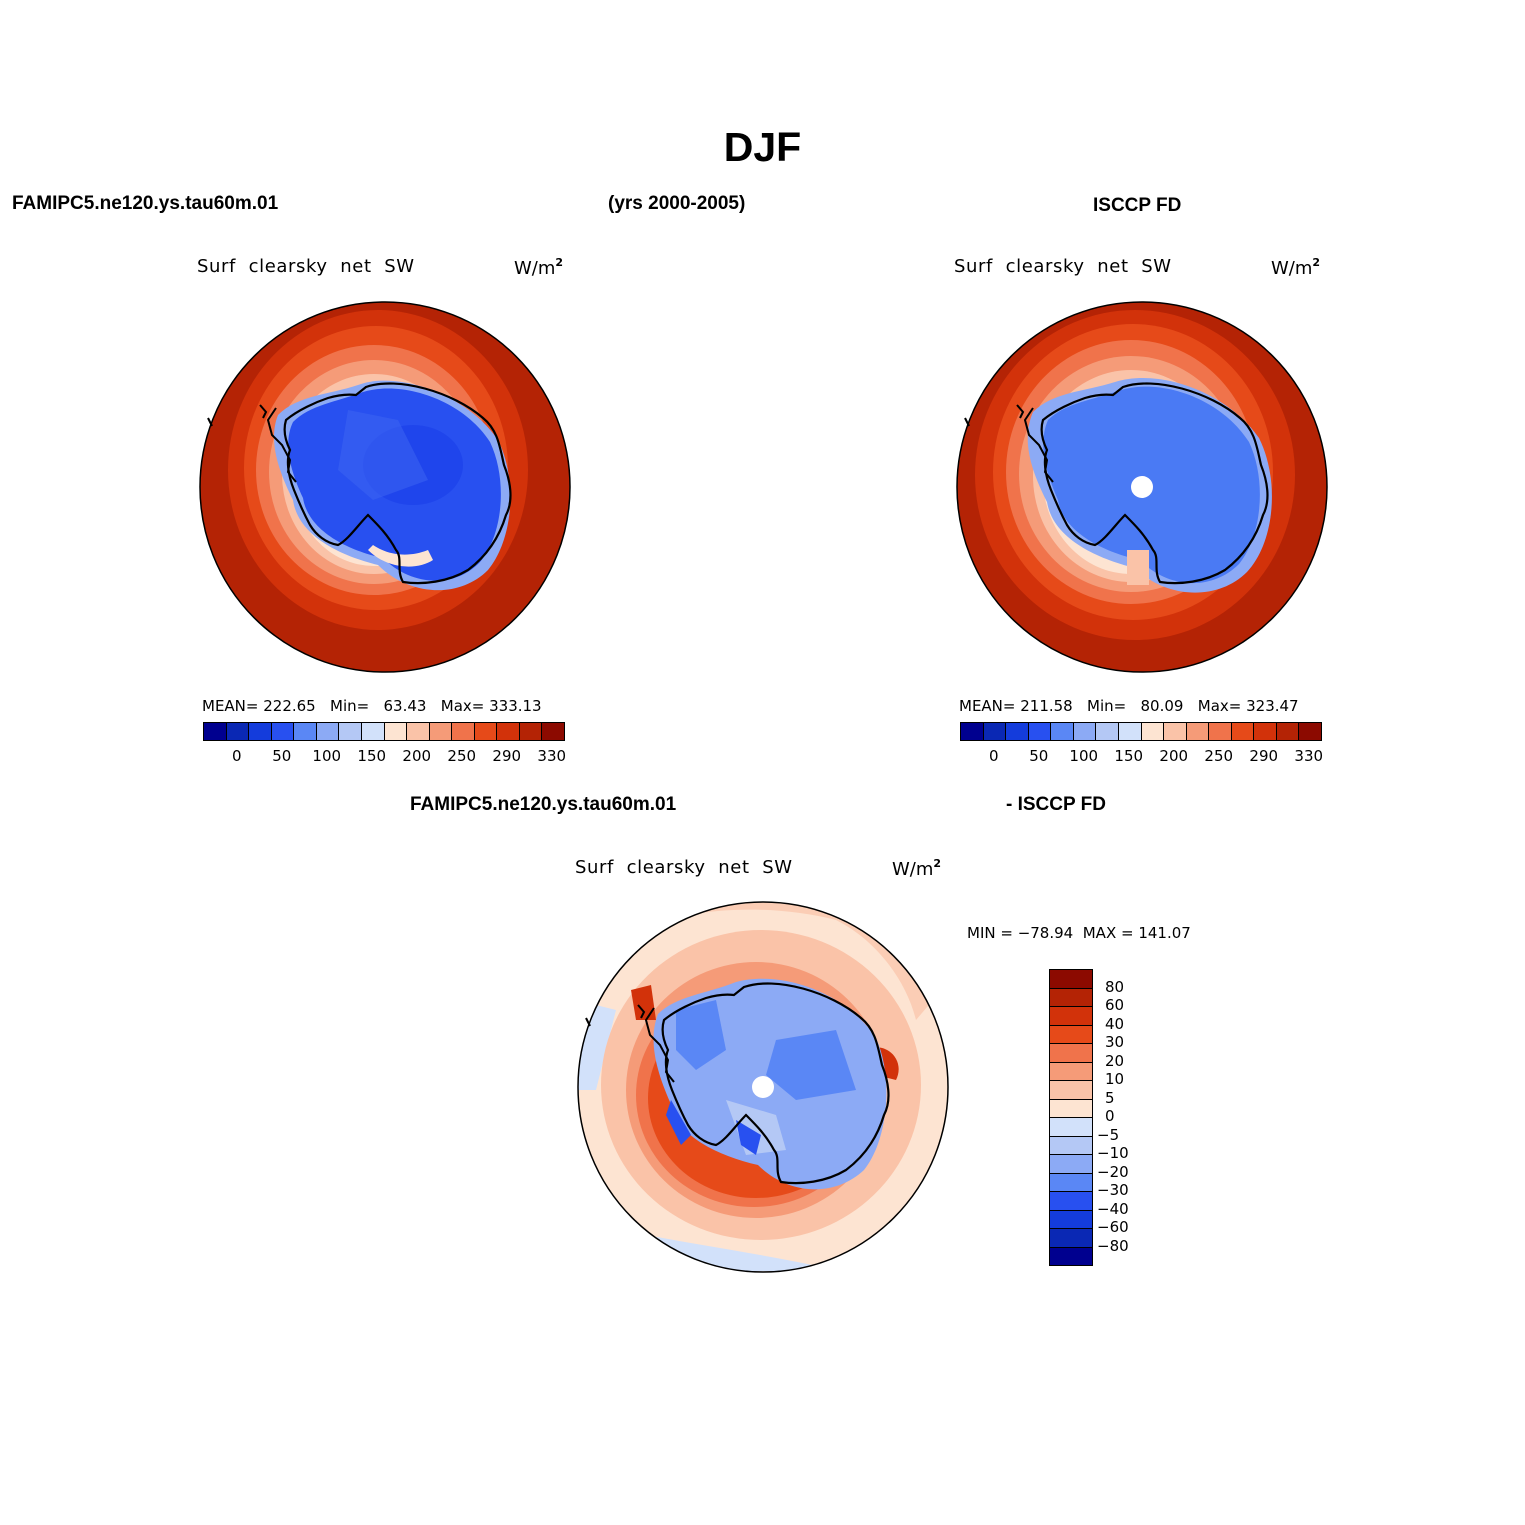 Image resolution: width=1525 pixels, height=1525 pixels. I want to click on panel1-colorbar-label: 100, so click(327, 756).